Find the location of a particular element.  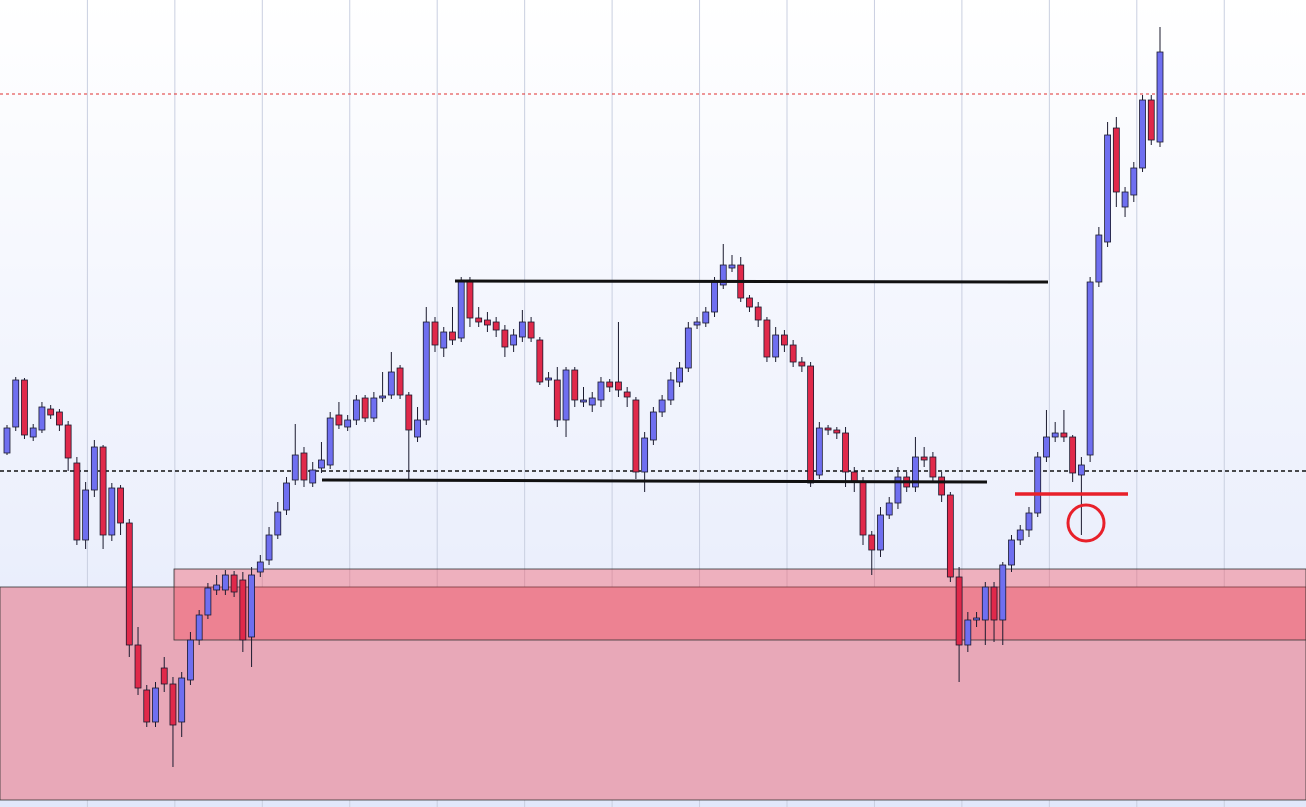

support-line is located at coordinates (654, 481).